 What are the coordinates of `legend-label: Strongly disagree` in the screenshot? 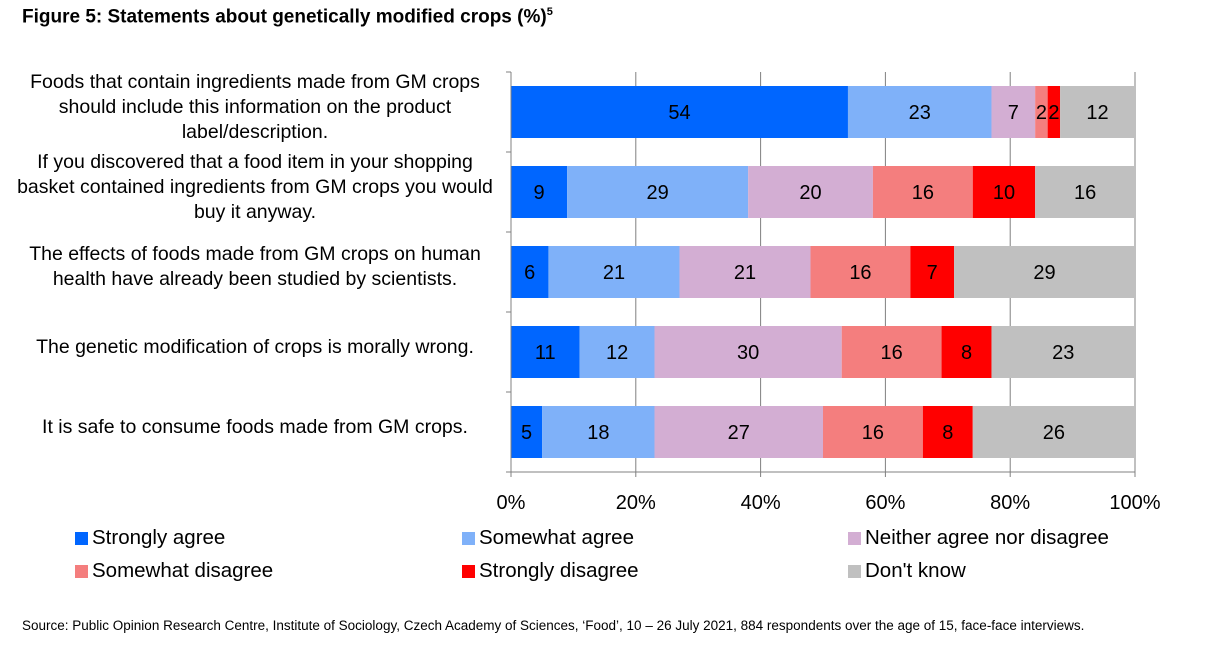 It's located at (559, 570).